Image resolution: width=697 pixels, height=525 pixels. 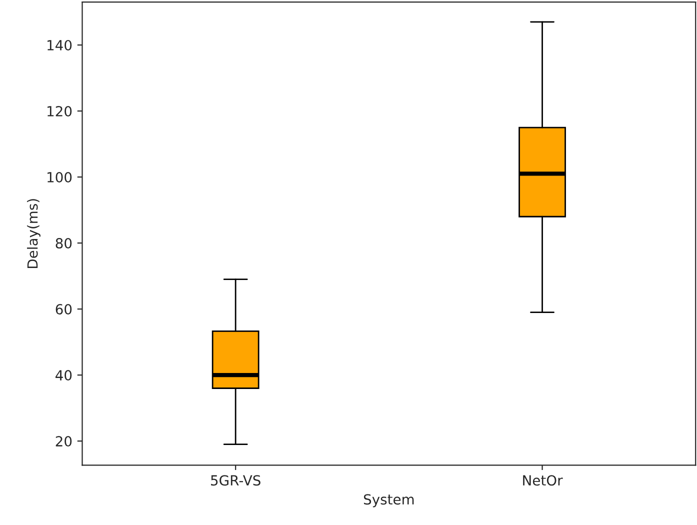 What do you see at coordinates (60, 177) in the screenshot?
I see `y-tick-label: 100` at bounding box center [60, 177].